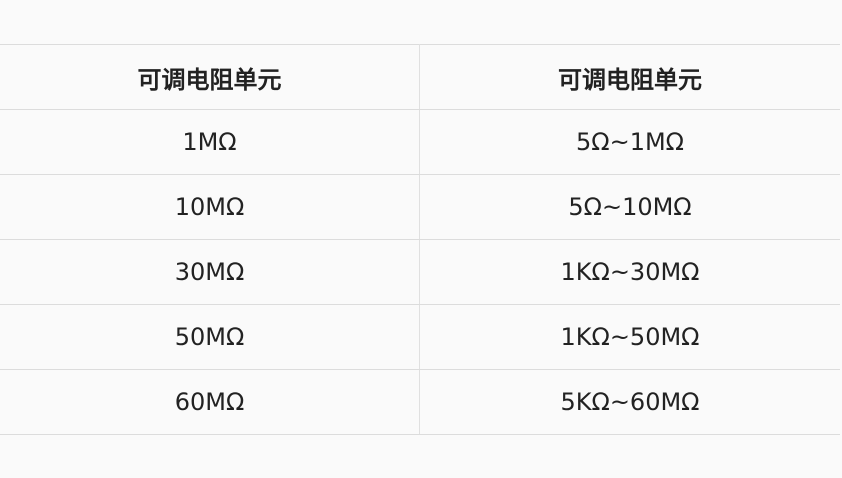  I want to click on table-header-row: 可调电阻单元 可调电阻单元, so click(420, 77).